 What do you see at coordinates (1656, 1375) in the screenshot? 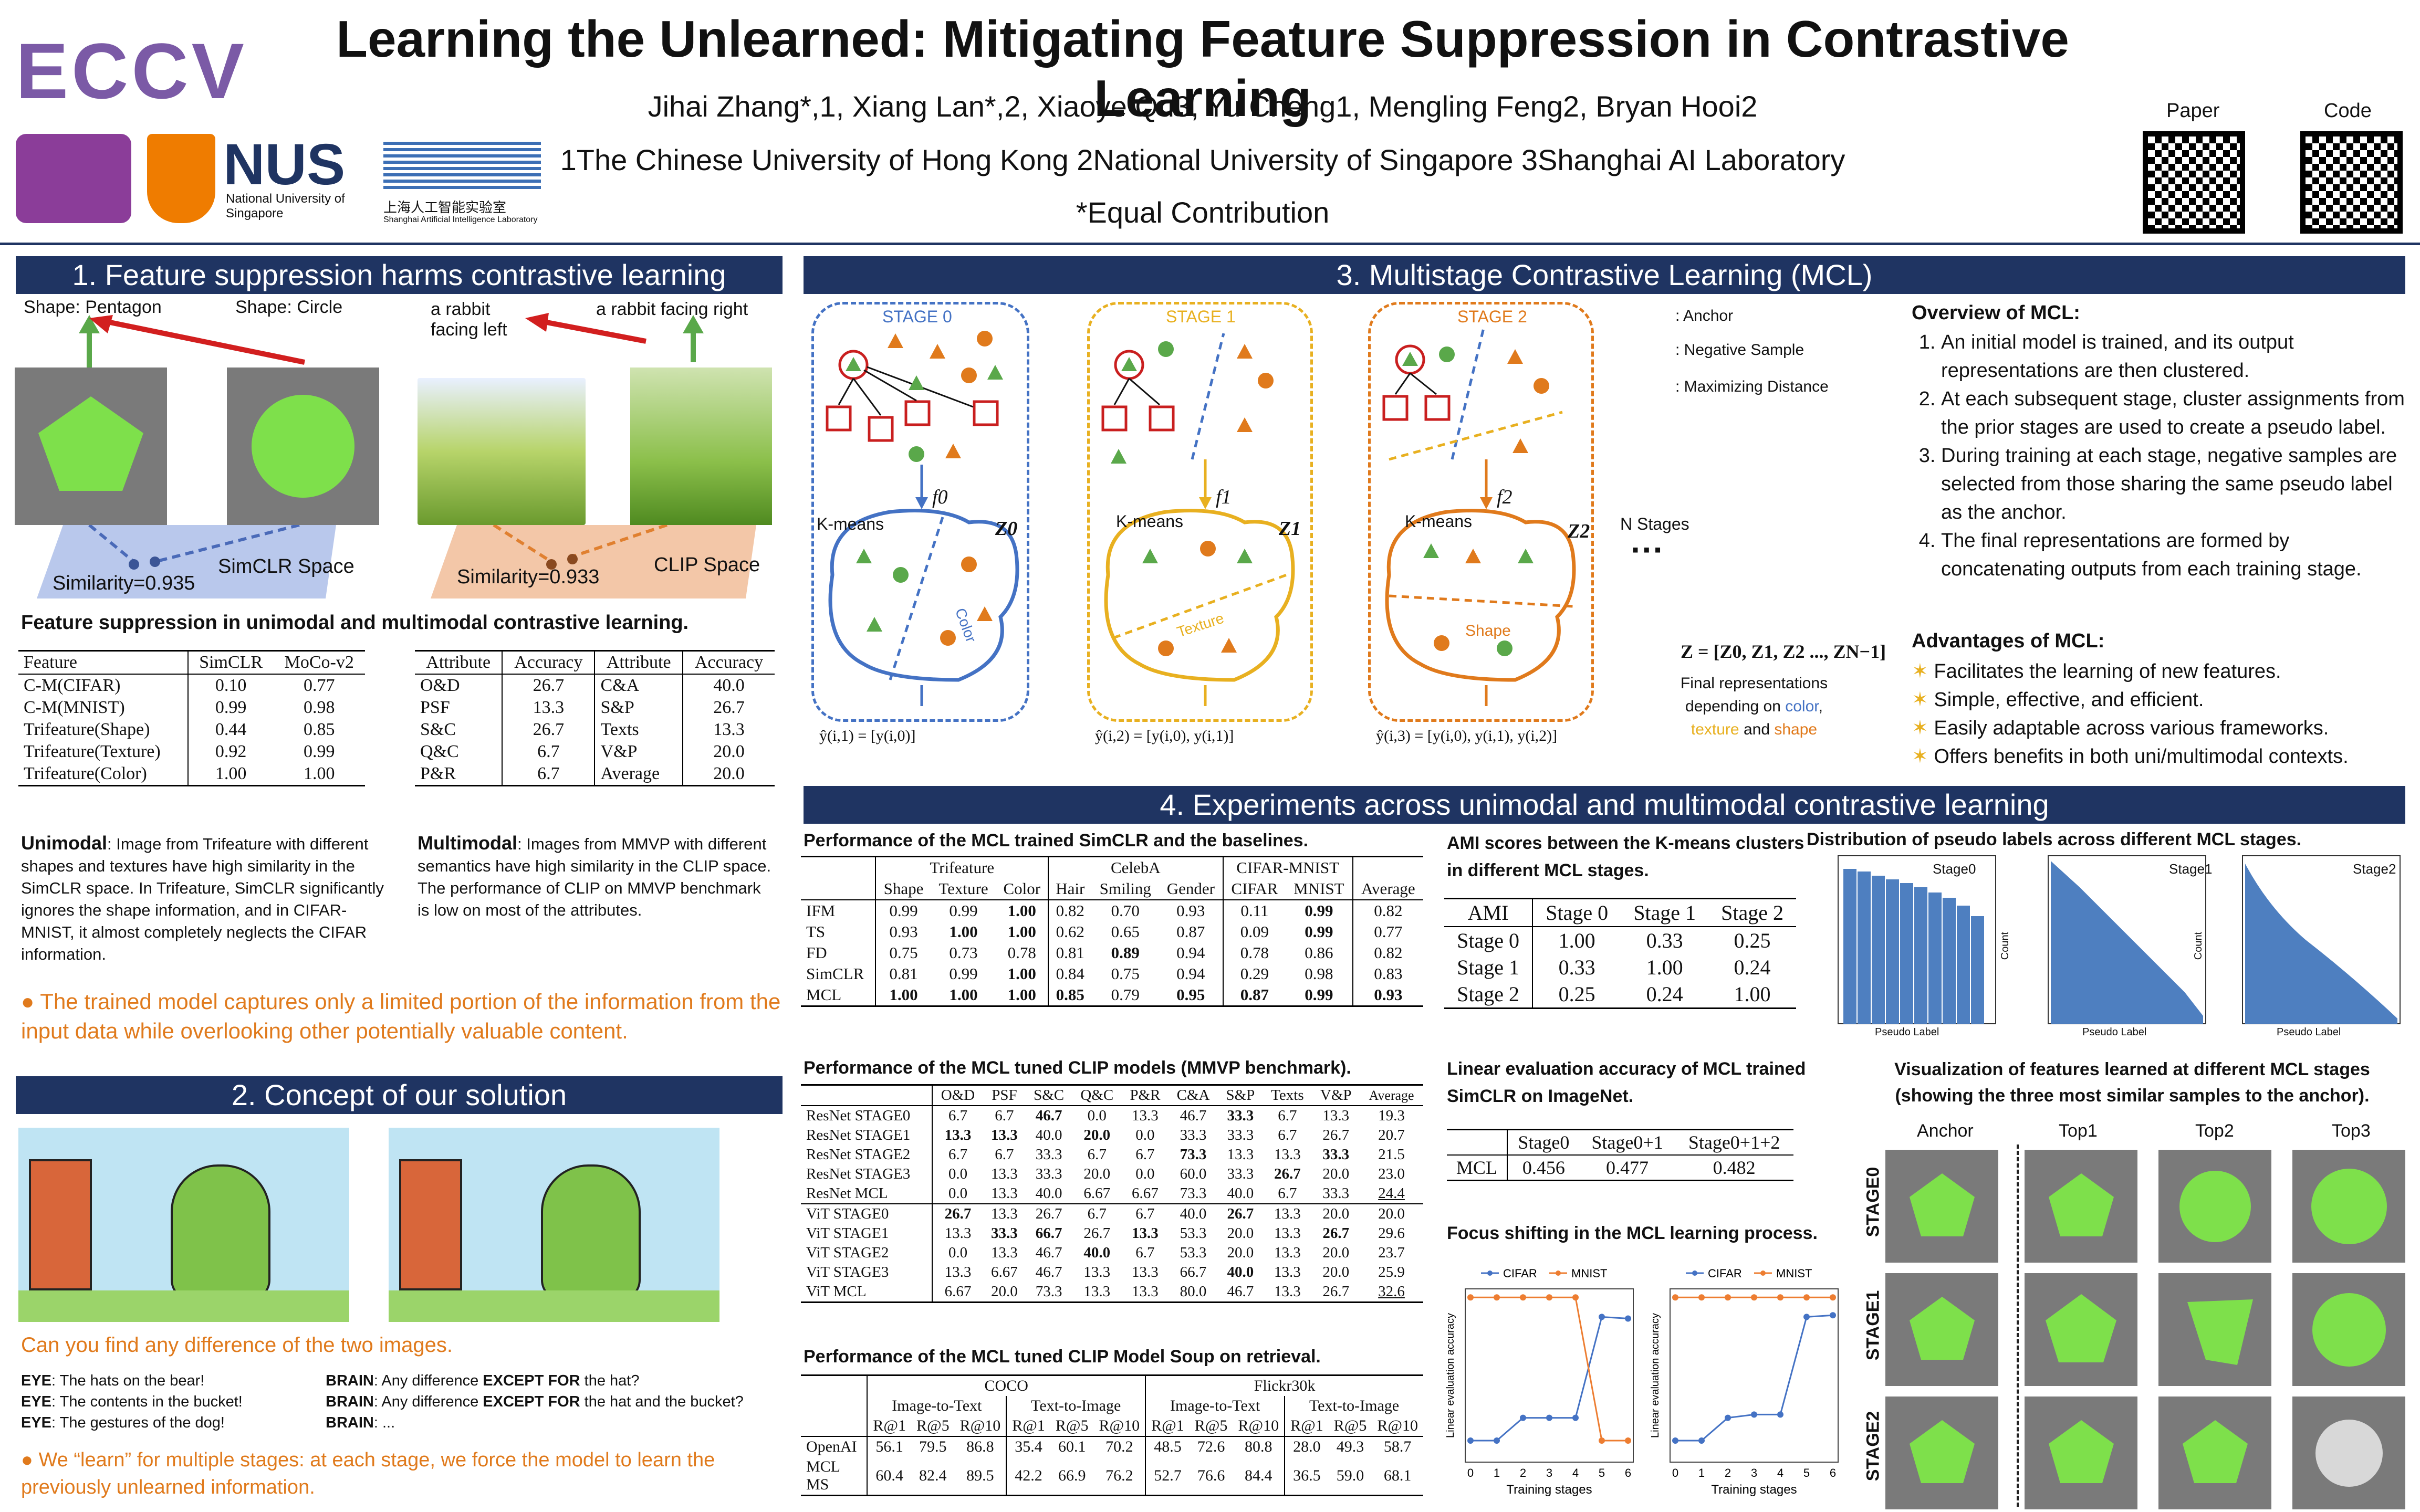
I see `y-axis-label: Linear evaluation accuracy` at bounding box center [1656, 1375].